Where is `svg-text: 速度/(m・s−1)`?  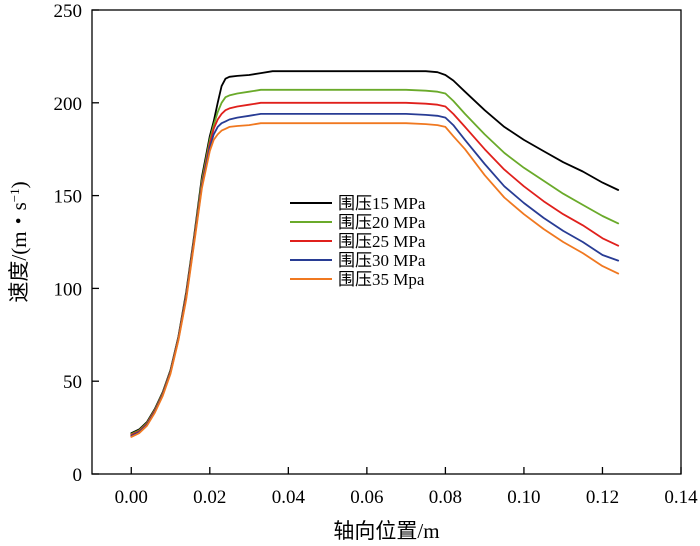 svg-text: 速度/(m・s−1) is located at coordinates (19, 241).